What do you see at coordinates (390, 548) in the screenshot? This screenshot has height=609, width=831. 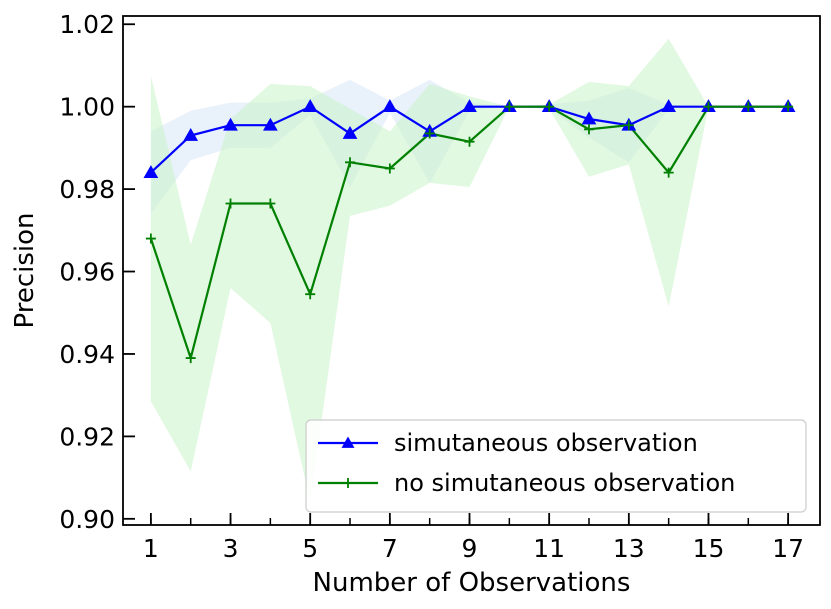 I see `x-tick-label: 7` at bounding box center [390, 548].